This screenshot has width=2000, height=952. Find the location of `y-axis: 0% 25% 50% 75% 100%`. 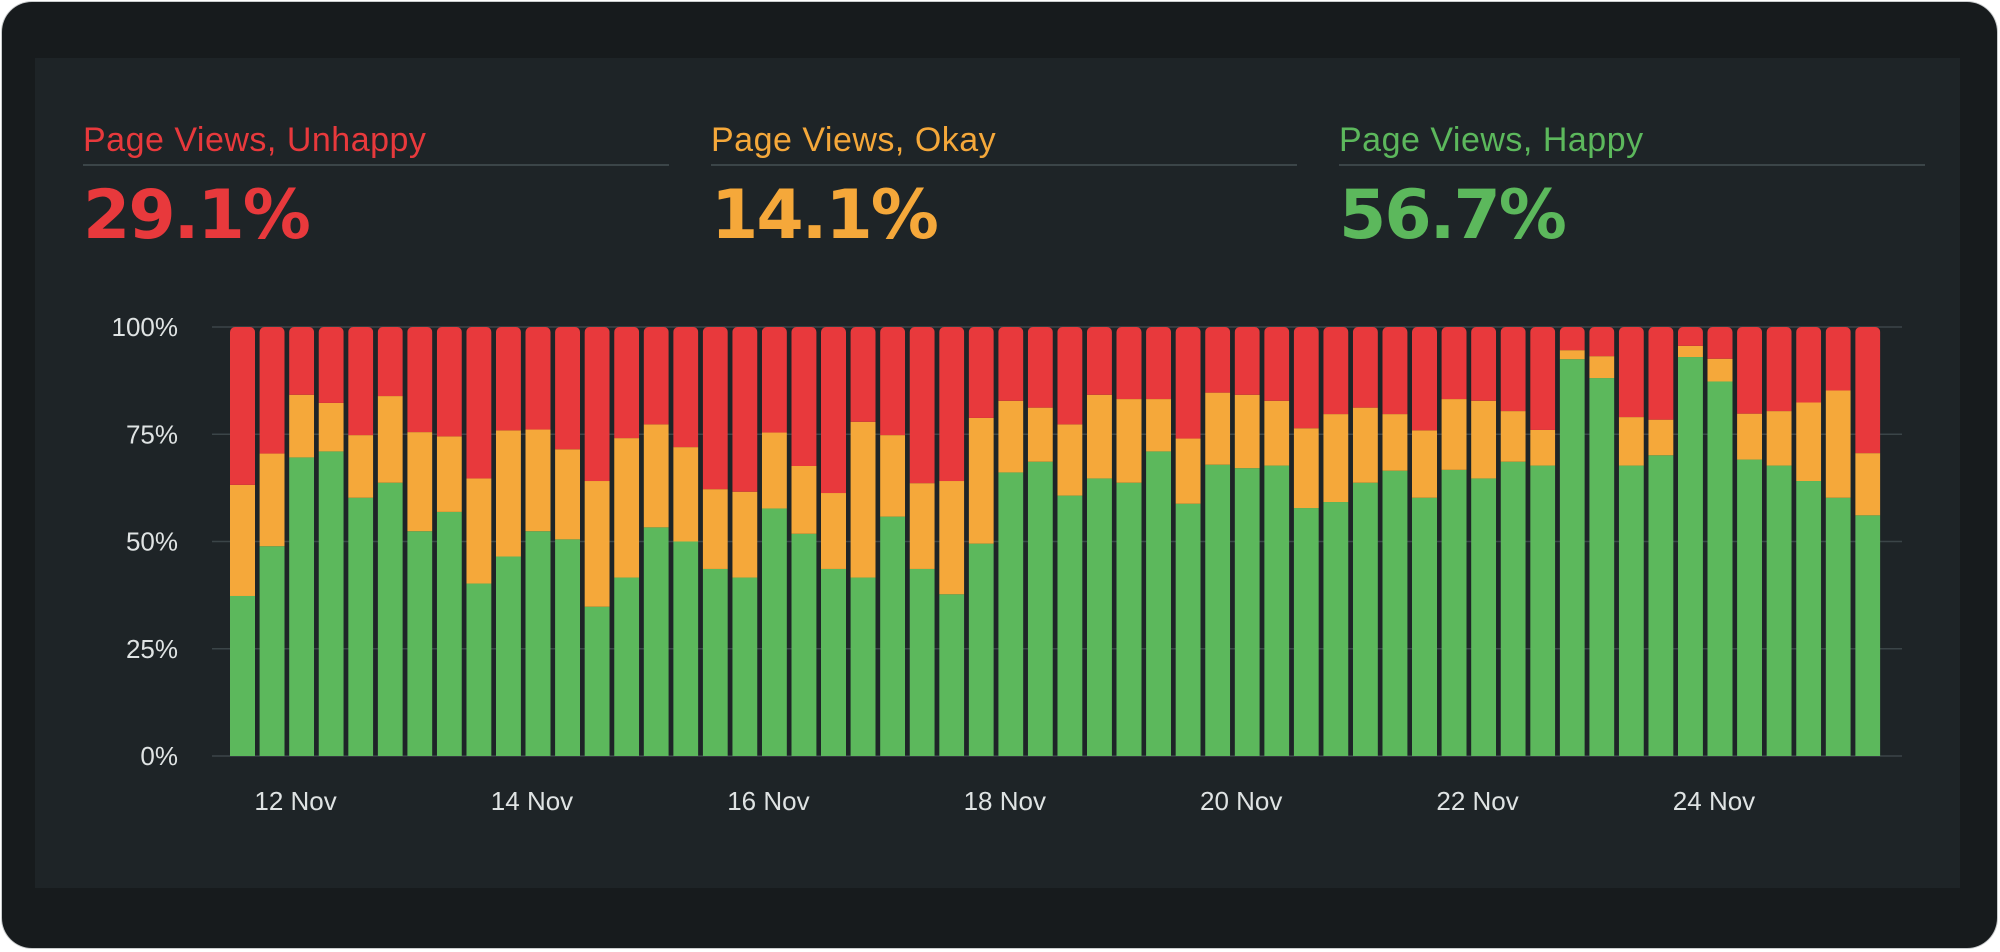

y-axis: 0% 25% 50% 75% 100% is located at coordinates (145, 541).